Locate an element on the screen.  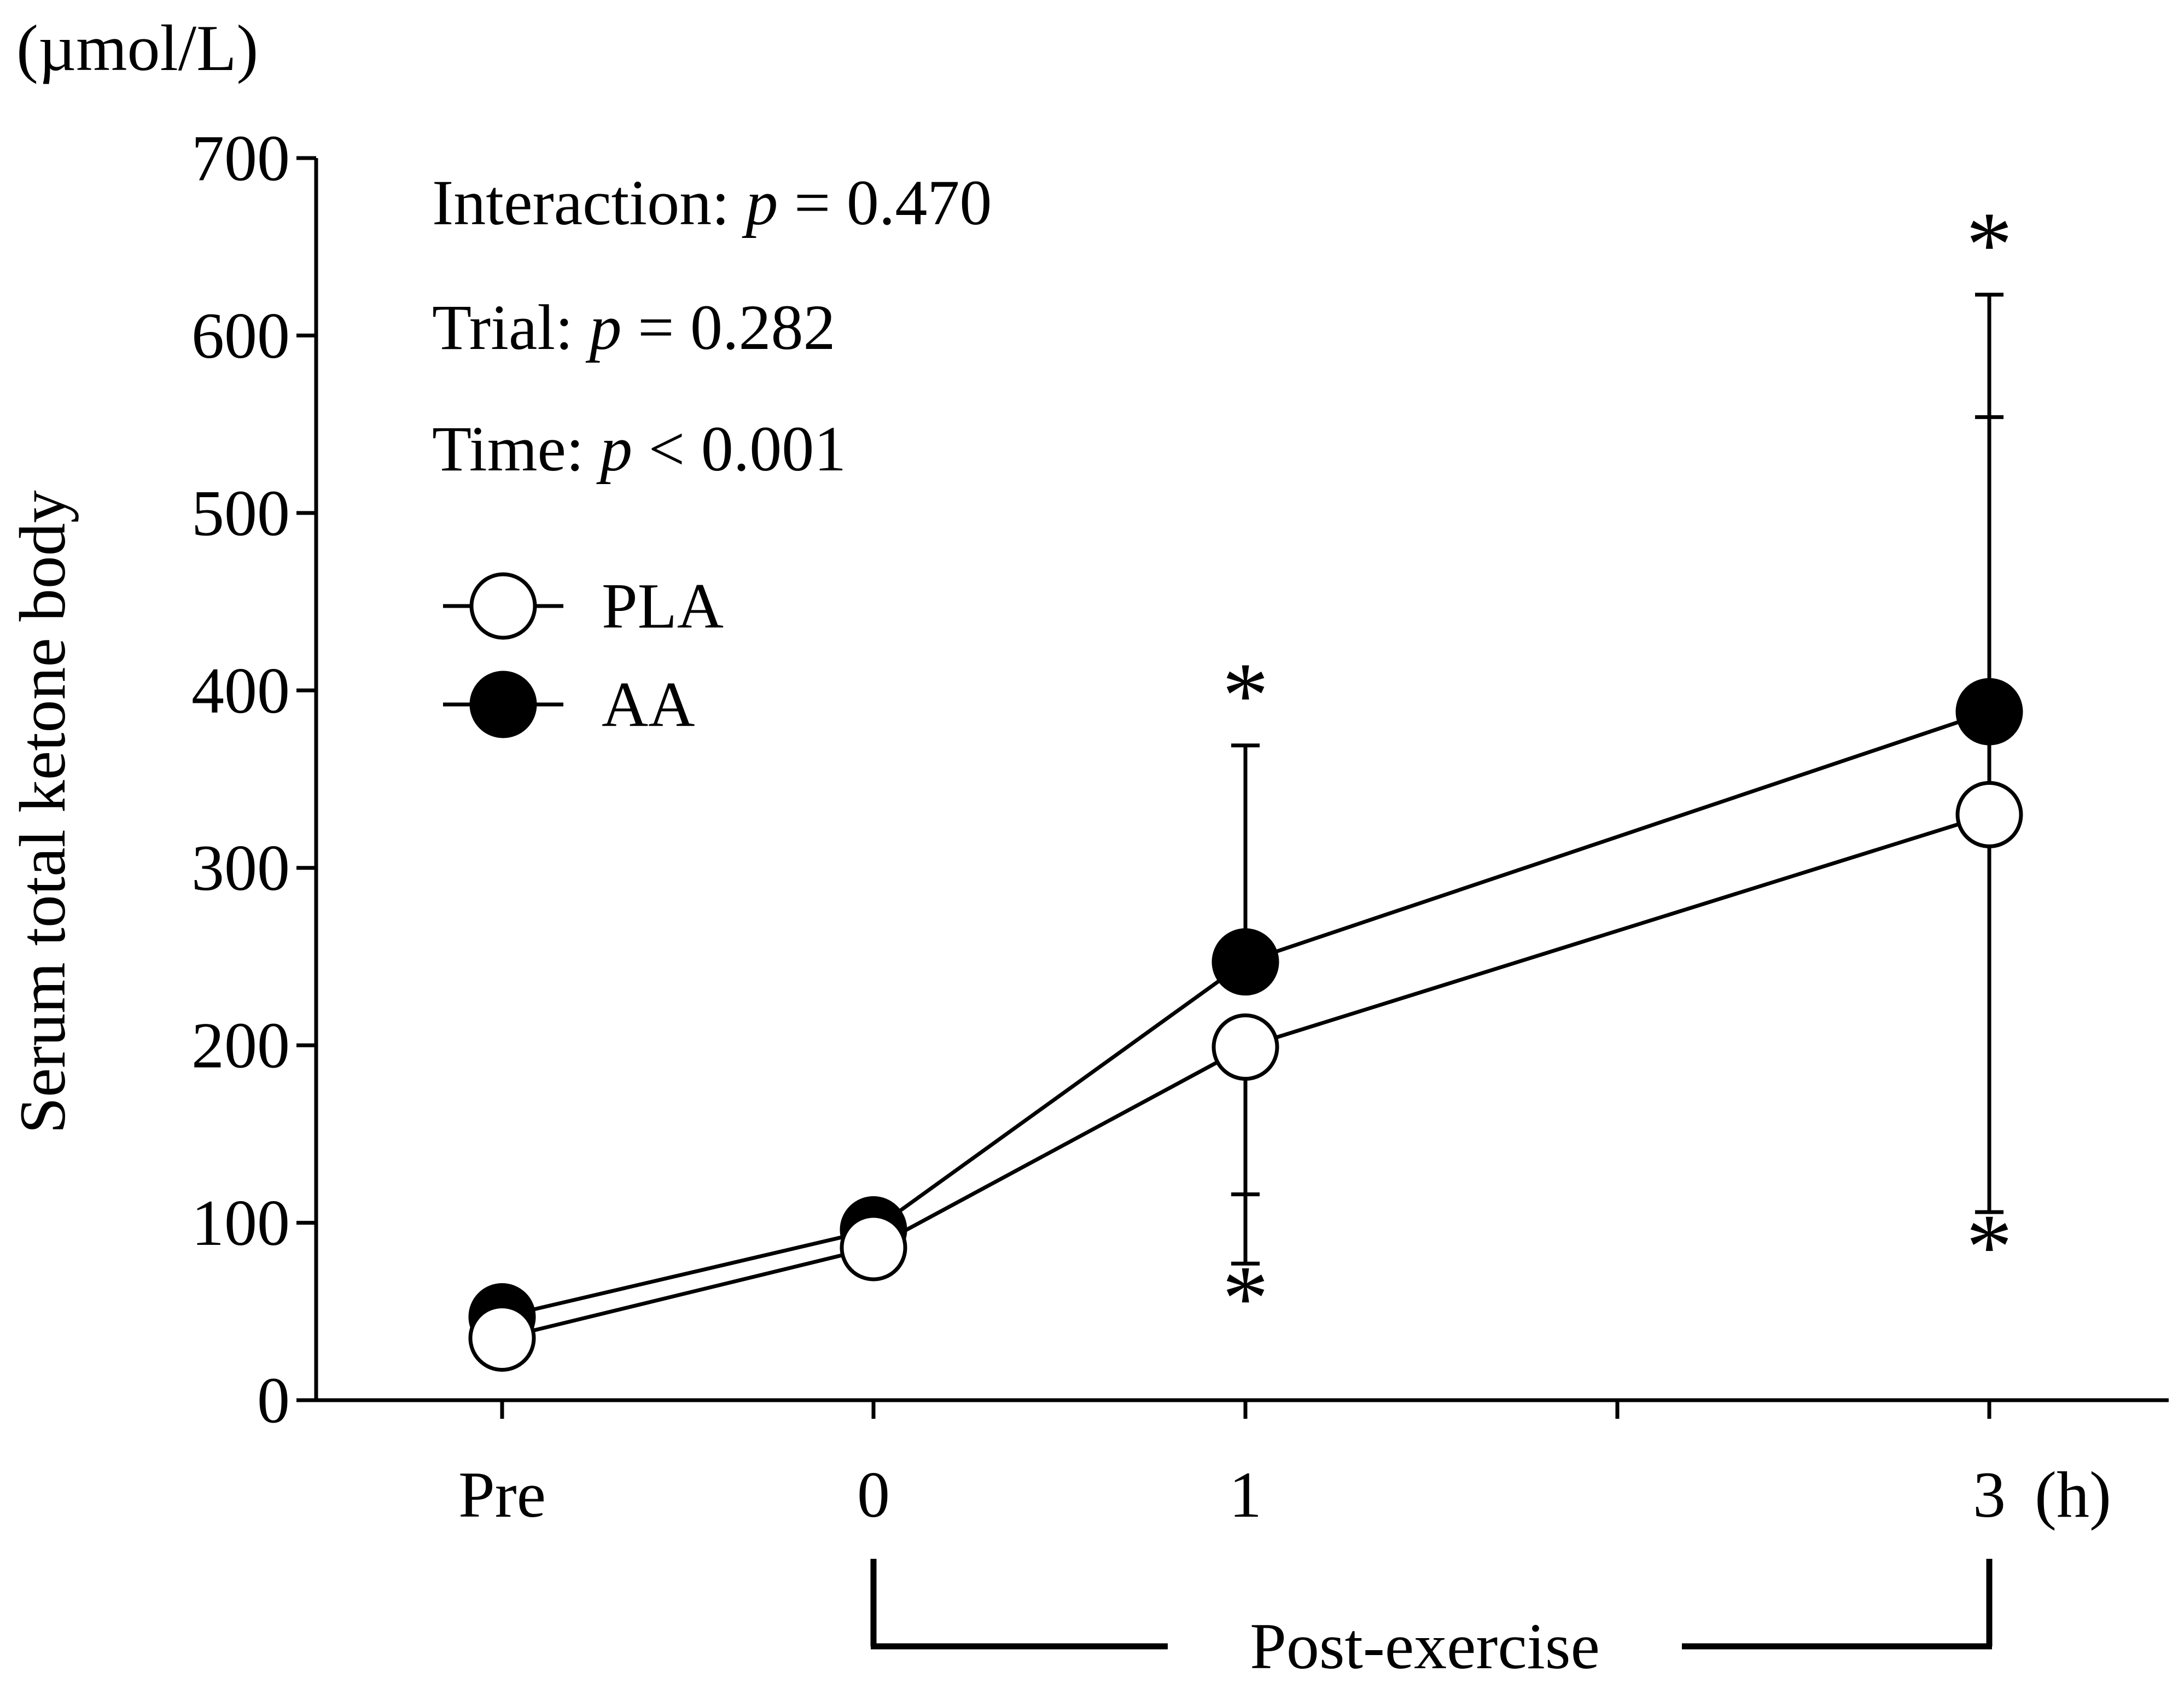
x-tick-label: 3 is located at coordinates (1989, 1494).